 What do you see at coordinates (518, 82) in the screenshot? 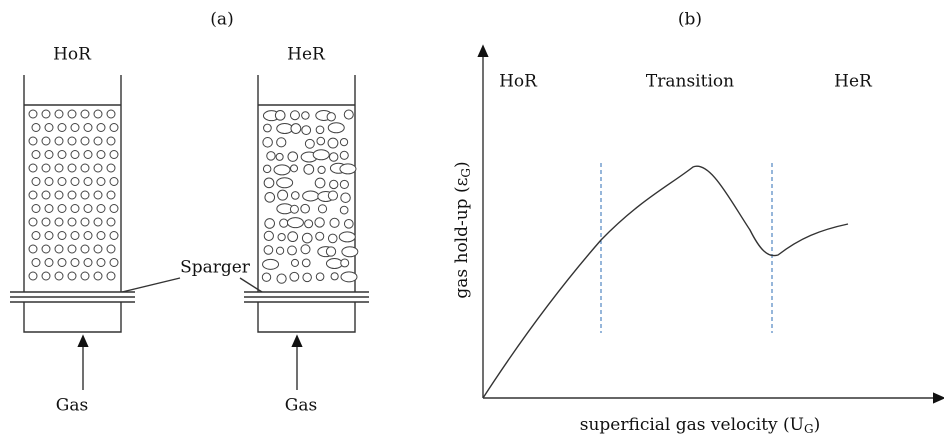
I see `region-label: HoR` at bounding box center [518, 82].